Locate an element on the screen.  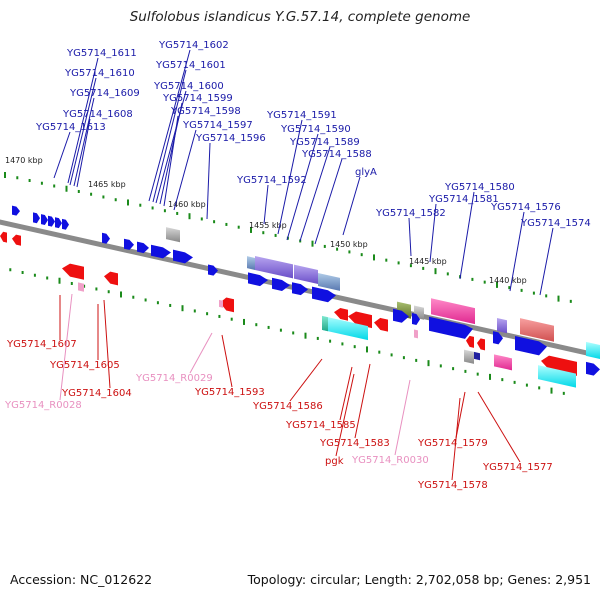
gene-label: YG5714_1586 is located at coordinates (287, 406).